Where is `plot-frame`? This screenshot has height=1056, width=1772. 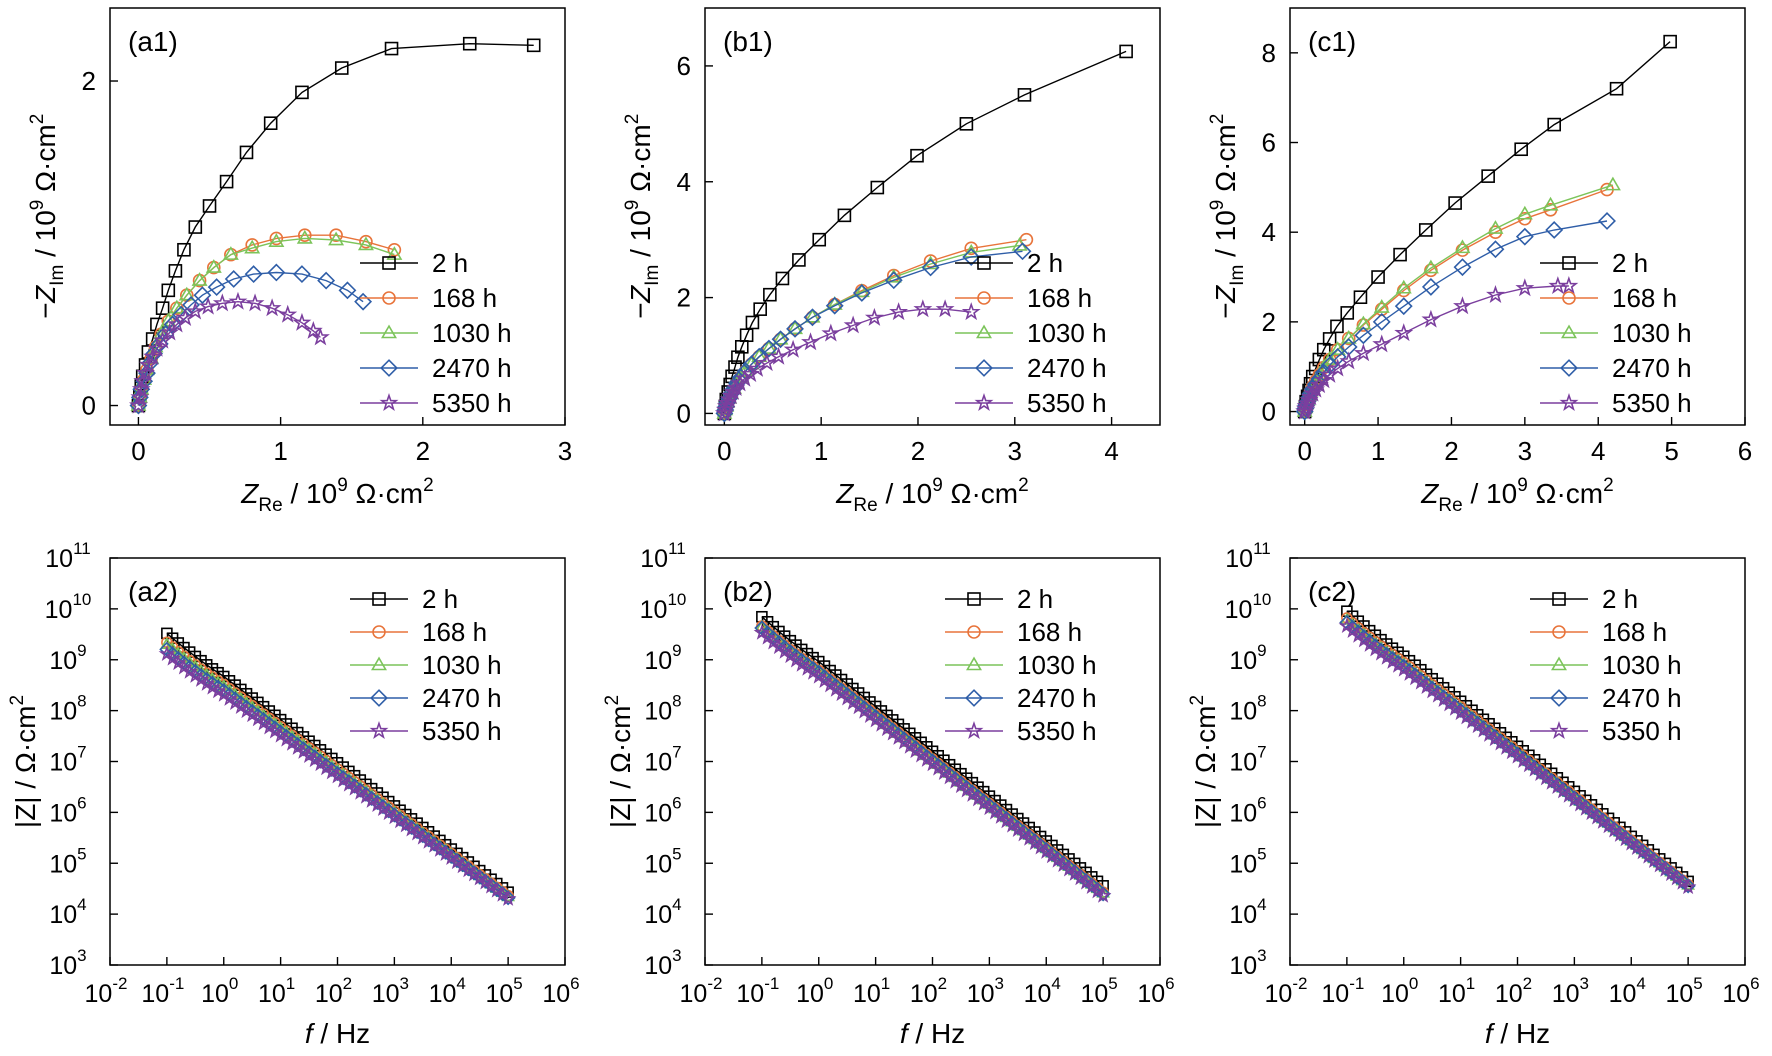
plot-frame is located at coordinates (1517, 216).